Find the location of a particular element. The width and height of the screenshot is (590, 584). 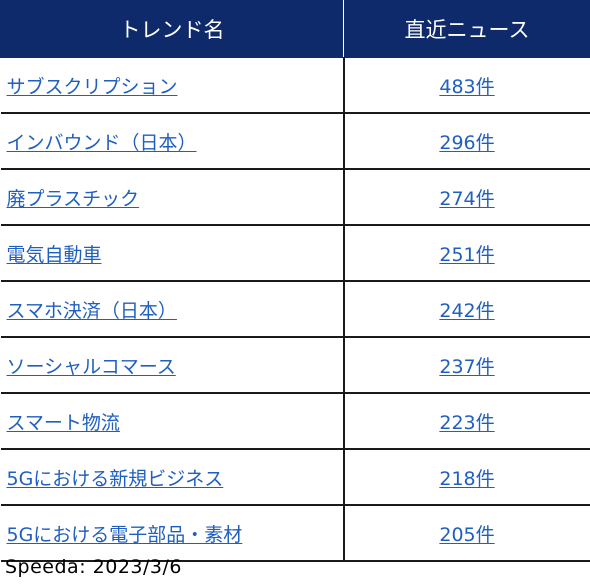

table-row: ソーシャルコマース 237件 is located at coordinates (295, 365).